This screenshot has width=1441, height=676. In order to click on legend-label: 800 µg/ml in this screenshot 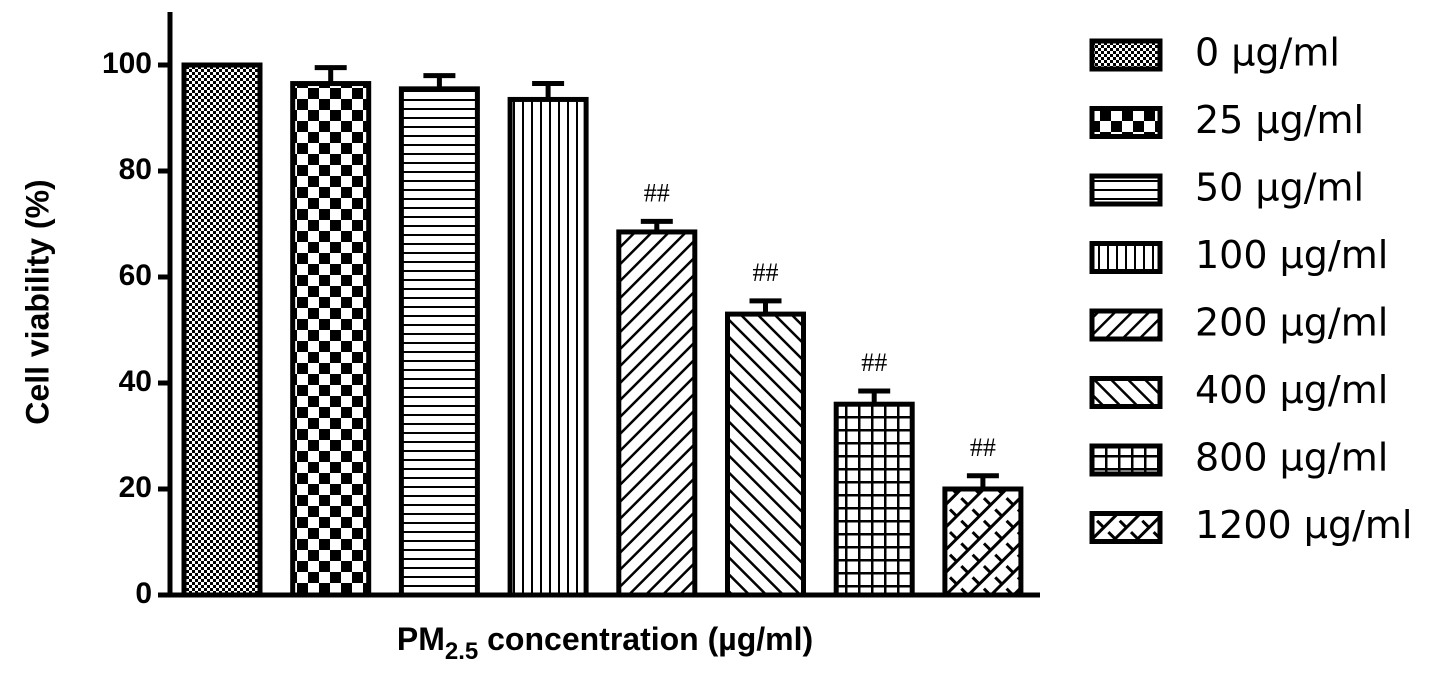, I will do `click(1291, 458)`.